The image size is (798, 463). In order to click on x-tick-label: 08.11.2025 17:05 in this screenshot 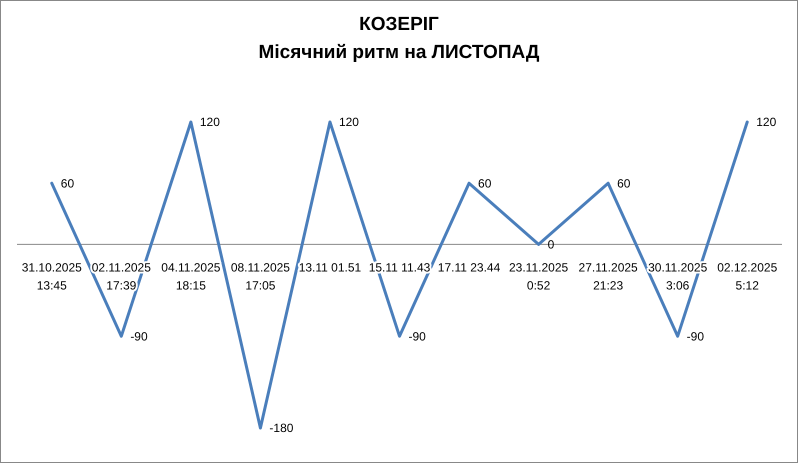, I will do `click(260, 276)`.